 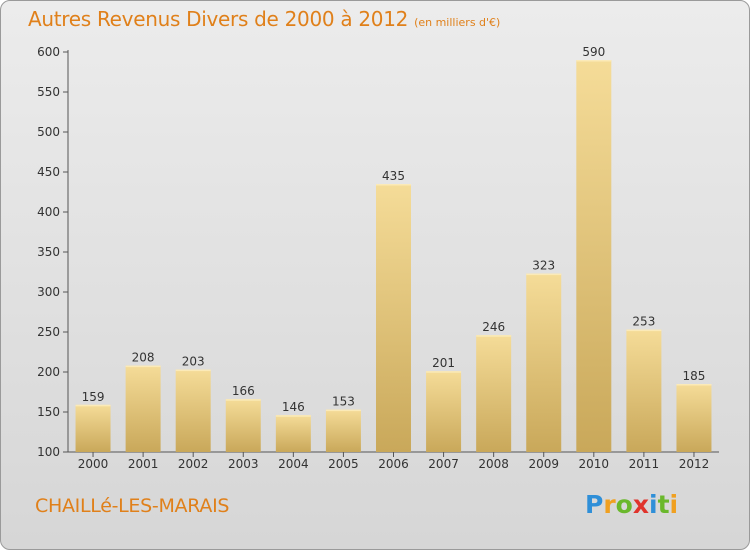 What do you see at coordinates (609, 504) in the screenshot?
I see `logo-letter: r` at bounding box center [609, 504].